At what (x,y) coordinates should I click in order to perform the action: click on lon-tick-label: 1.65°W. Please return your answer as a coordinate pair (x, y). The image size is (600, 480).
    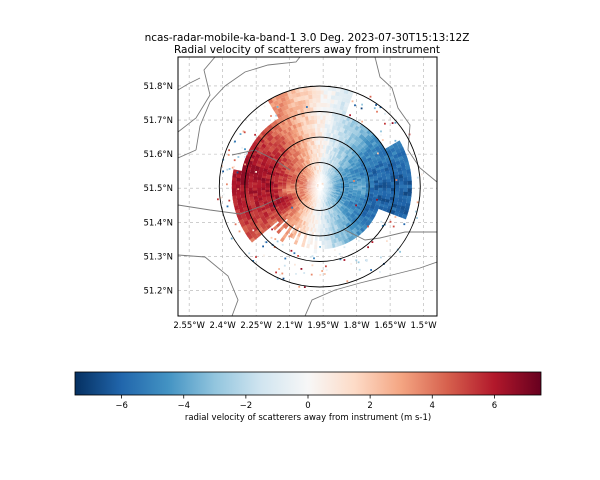
    Looking at the image, I should click on (390, 326).